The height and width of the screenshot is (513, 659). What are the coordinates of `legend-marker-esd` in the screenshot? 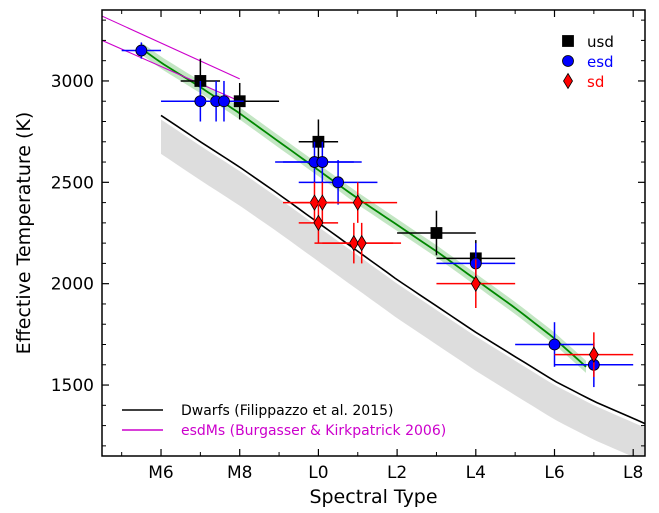 It's located at (568, 61).